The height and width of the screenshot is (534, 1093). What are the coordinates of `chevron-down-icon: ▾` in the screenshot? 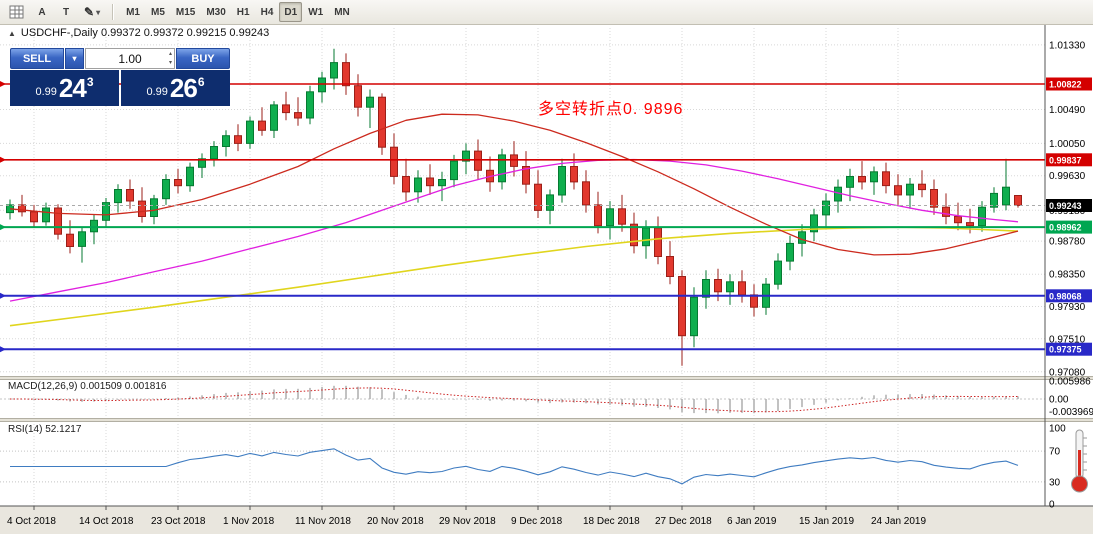 It's located at (74, 58).